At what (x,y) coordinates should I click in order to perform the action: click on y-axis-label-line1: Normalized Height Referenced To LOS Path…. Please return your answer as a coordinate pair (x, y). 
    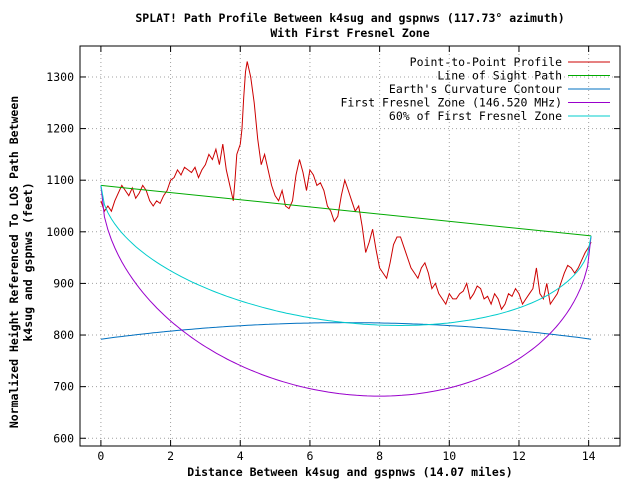
    Looking at the image, I should click on (14, 262).